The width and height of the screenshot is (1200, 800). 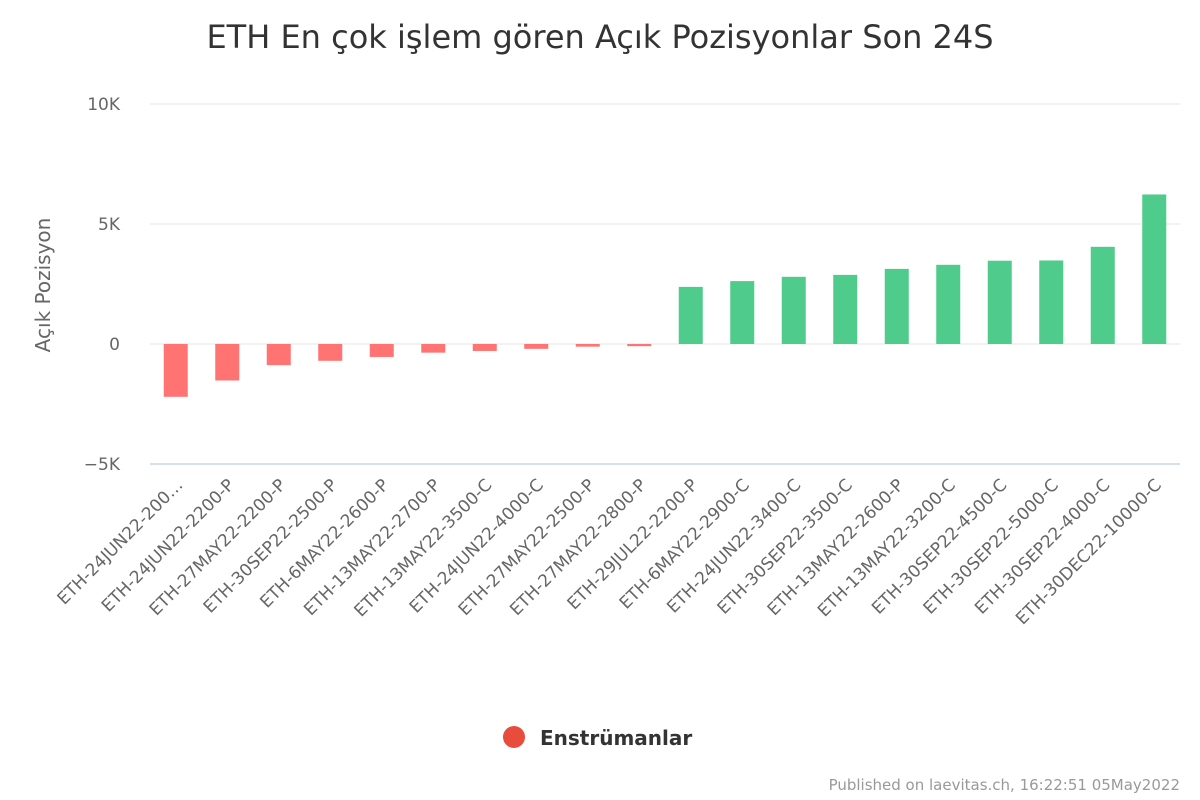 What do you see at coordinates (514, 737) in the screenshot?
I see `legend-marker` at bounding box center [514, 737].